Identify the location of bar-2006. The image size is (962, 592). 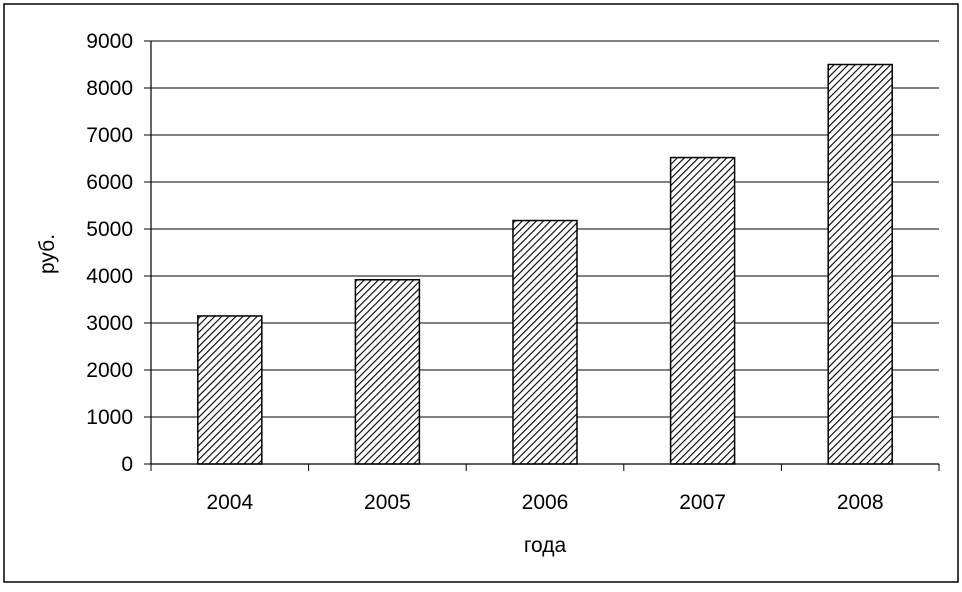
(545, 342).